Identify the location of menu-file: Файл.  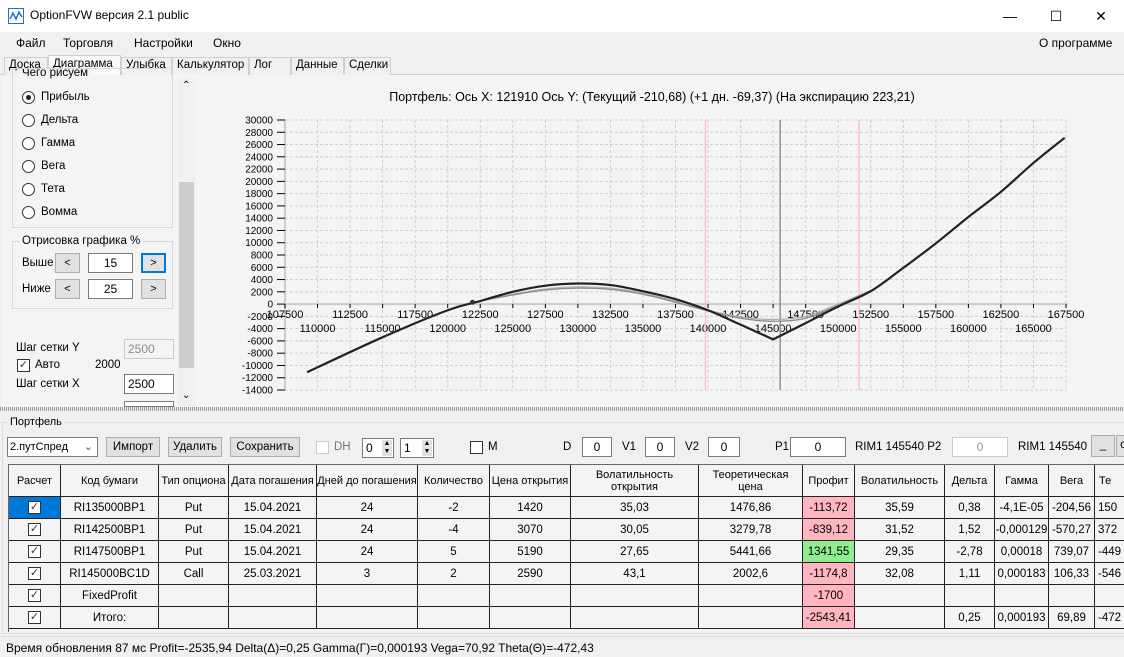
(31, 43).